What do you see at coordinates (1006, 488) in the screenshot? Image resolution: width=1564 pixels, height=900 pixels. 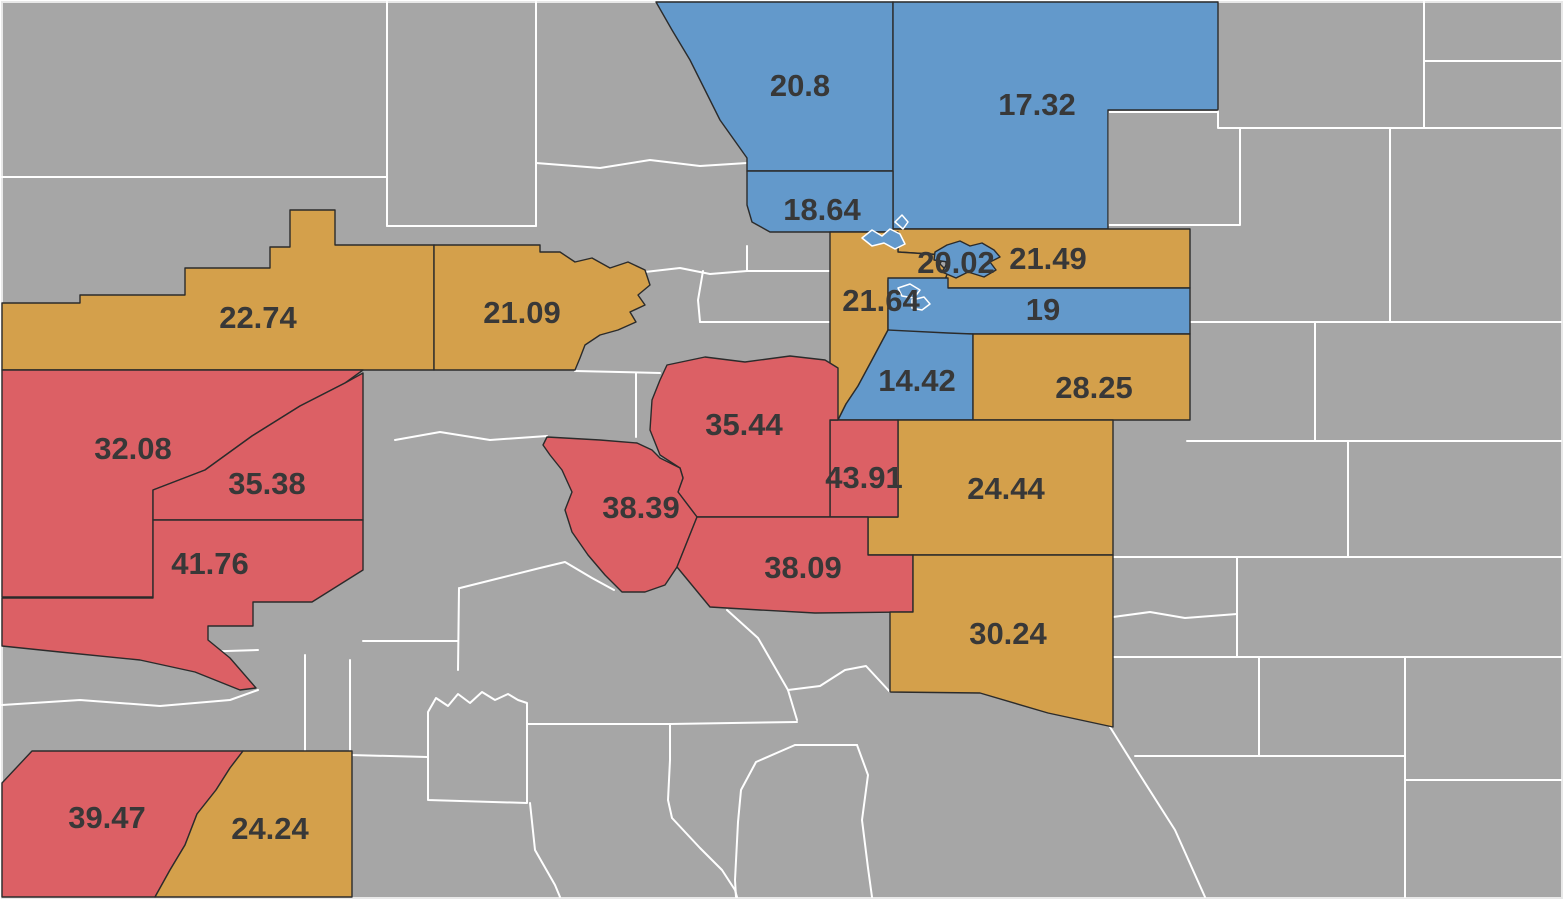 I see `county-value-label: 24.44` at bounding box center [1006, 488].